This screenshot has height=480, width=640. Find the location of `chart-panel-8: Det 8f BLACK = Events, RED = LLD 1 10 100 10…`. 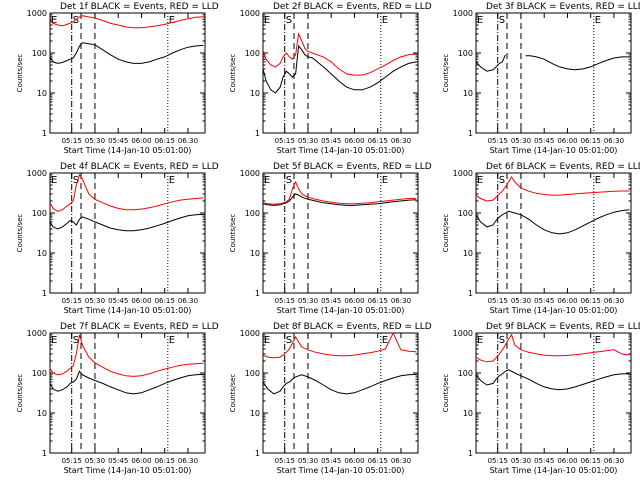

chart-panel-8: Det 8f BLACK = Events, RED = LLD 1 10 100 10… is located at coordinates (330, 398).